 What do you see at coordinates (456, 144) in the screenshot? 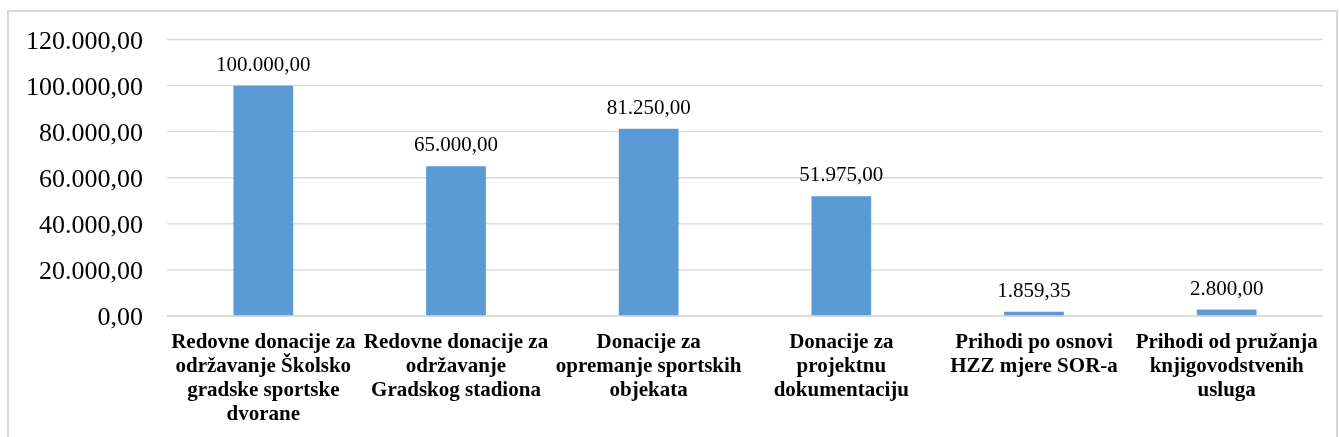
I see `data-label: 65.000,00` at bounding box center [456, 144].